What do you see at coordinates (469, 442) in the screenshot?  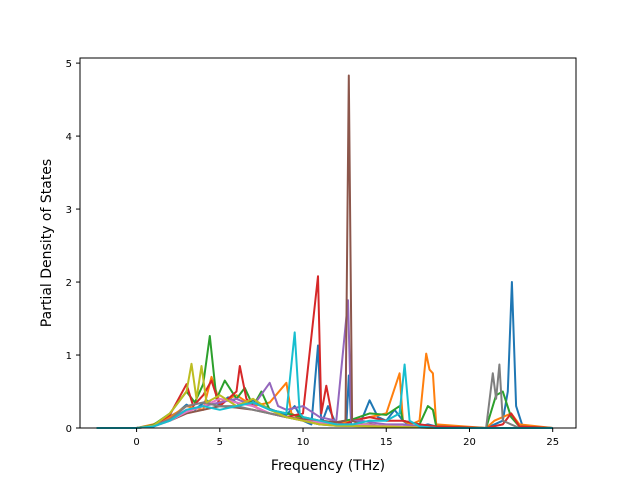 I see `x-tick-label: 20` at bounding box center [469, 442].